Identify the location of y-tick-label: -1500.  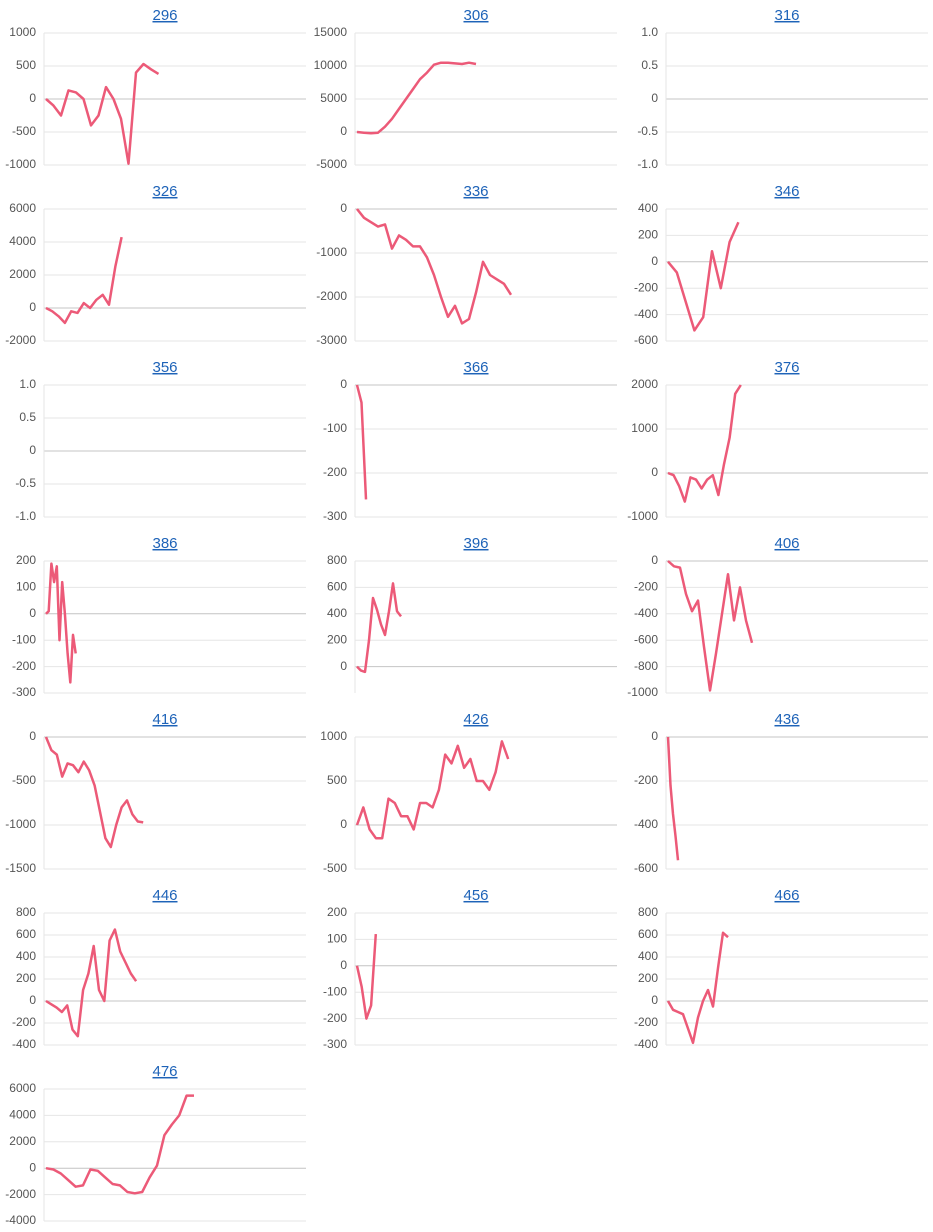
(20, 868).